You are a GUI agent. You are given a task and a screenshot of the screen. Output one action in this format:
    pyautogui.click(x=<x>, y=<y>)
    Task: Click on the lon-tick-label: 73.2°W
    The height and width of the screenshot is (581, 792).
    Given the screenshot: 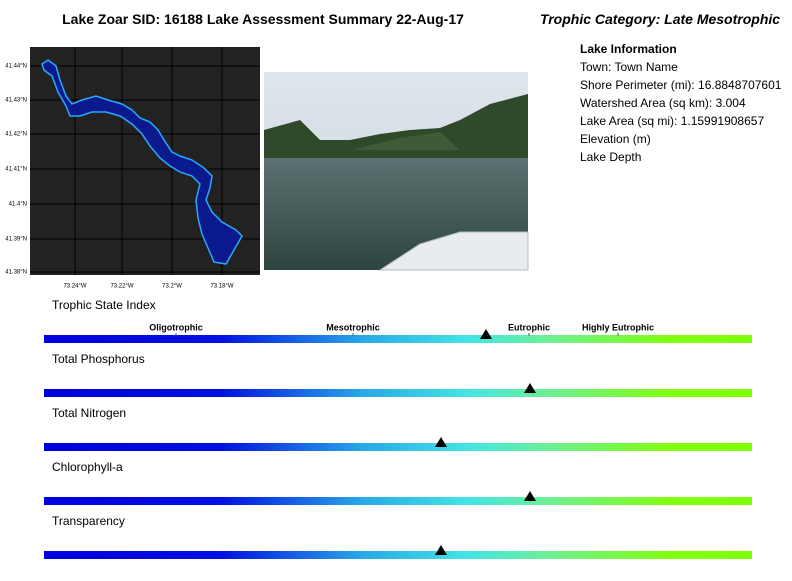 What is the action you would take?
    pyautogui.click(x=172, y=287)
    